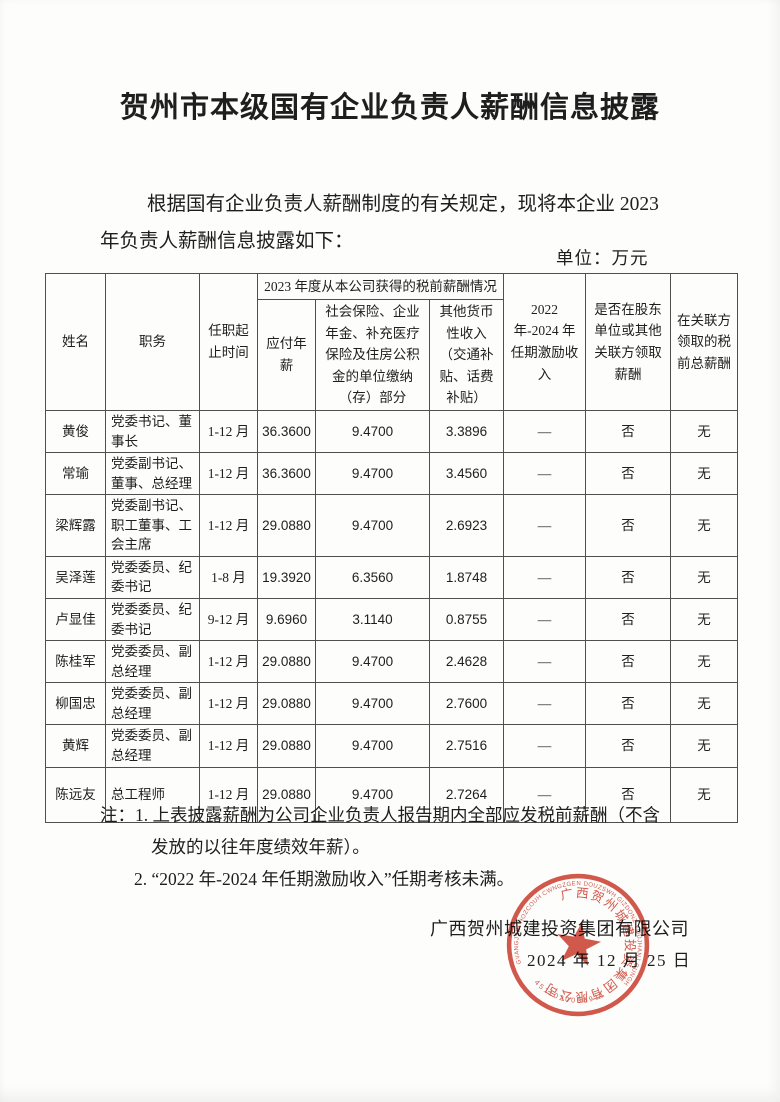  I want to click on signature-date: 2024 年 12 月 25 日, so click(609, 960).